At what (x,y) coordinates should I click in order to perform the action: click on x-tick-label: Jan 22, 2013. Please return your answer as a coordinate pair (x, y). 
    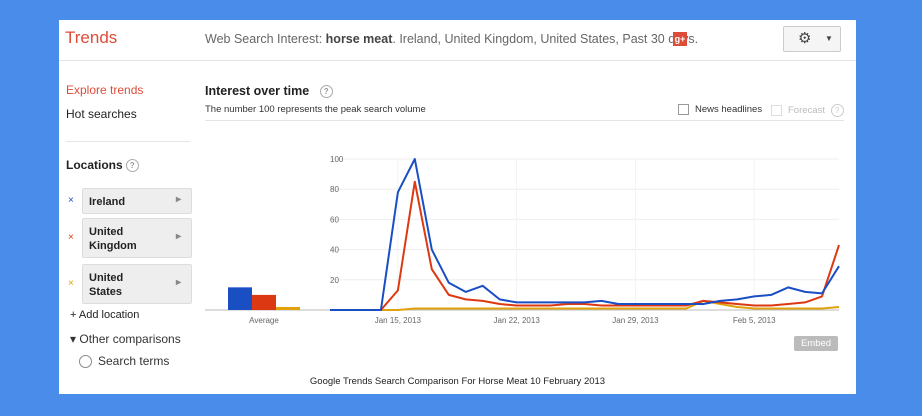
    Looking at the image, I should click on (517, 320).